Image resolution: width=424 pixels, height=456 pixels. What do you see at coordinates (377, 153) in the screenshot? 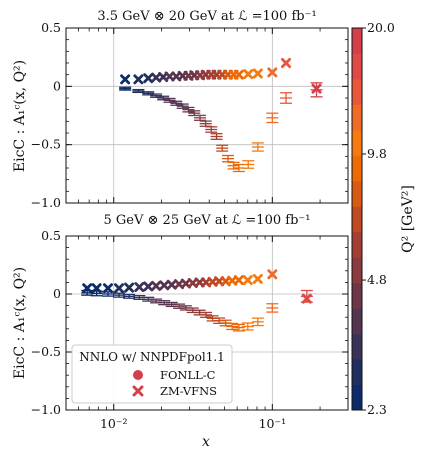
I see `colorbar-tick-label: 9.8` at bounding box center [377, 153].